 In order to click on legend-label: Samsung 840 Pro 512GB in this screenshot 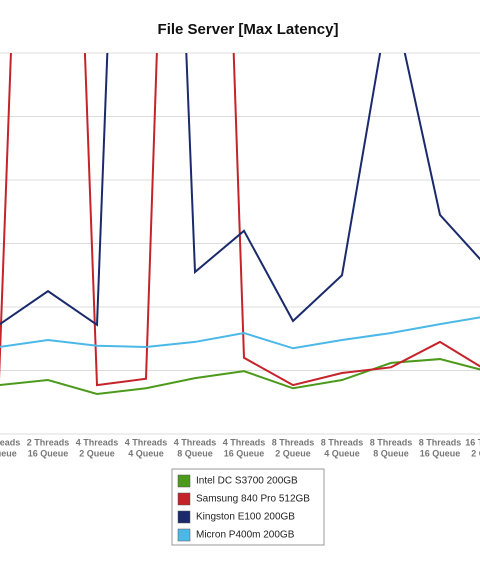, I will do `click(253, 499)`.